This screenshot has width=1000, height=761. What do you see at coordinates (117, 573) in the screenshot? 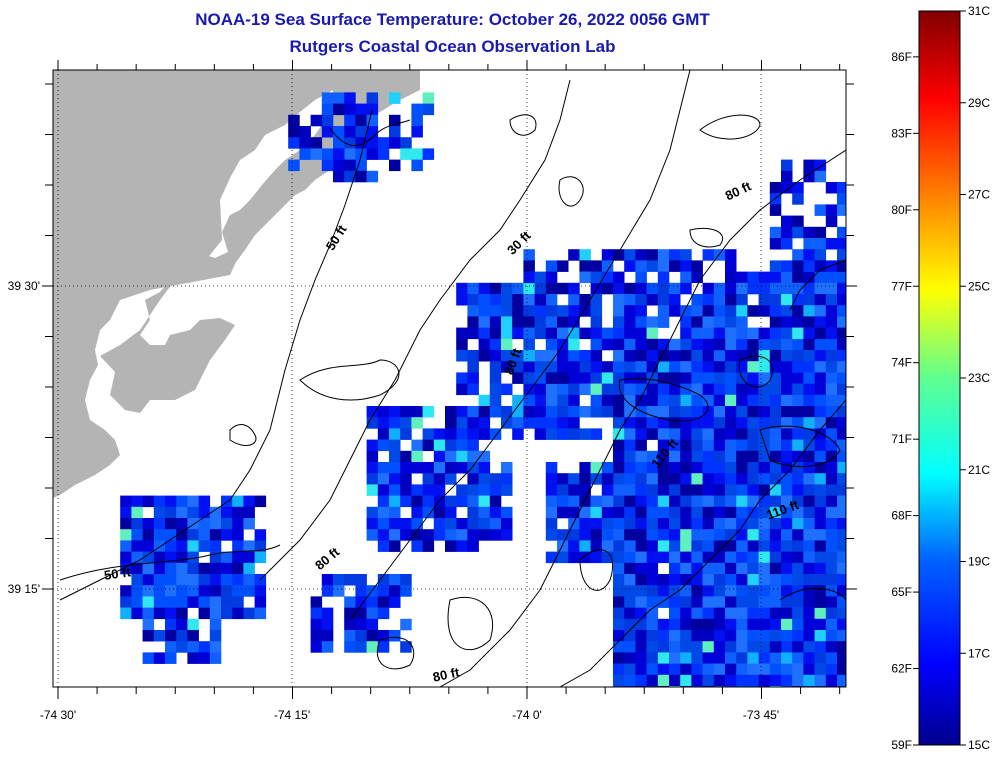
I see `depth-contour-label: 50 ft` at bounding box center [117, 573].